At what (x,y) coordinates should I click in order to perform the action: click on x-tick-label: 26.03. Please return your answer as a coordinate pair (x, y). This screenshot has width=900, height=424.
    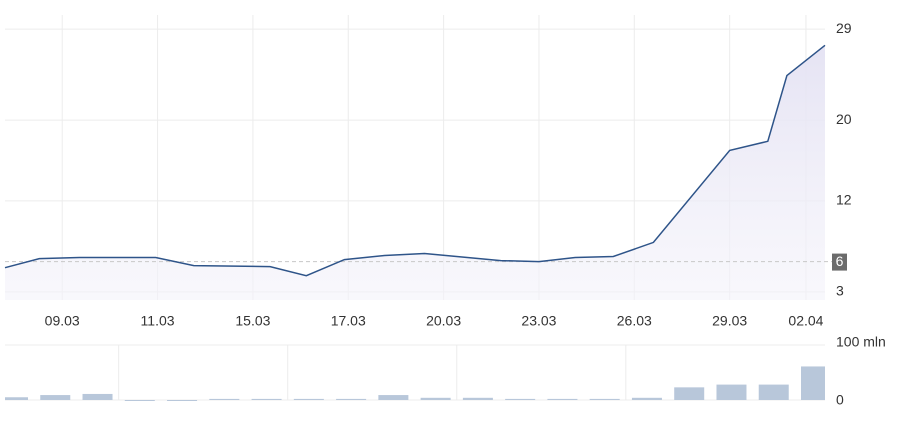
    Looking at the image, I should click on (634, 321).